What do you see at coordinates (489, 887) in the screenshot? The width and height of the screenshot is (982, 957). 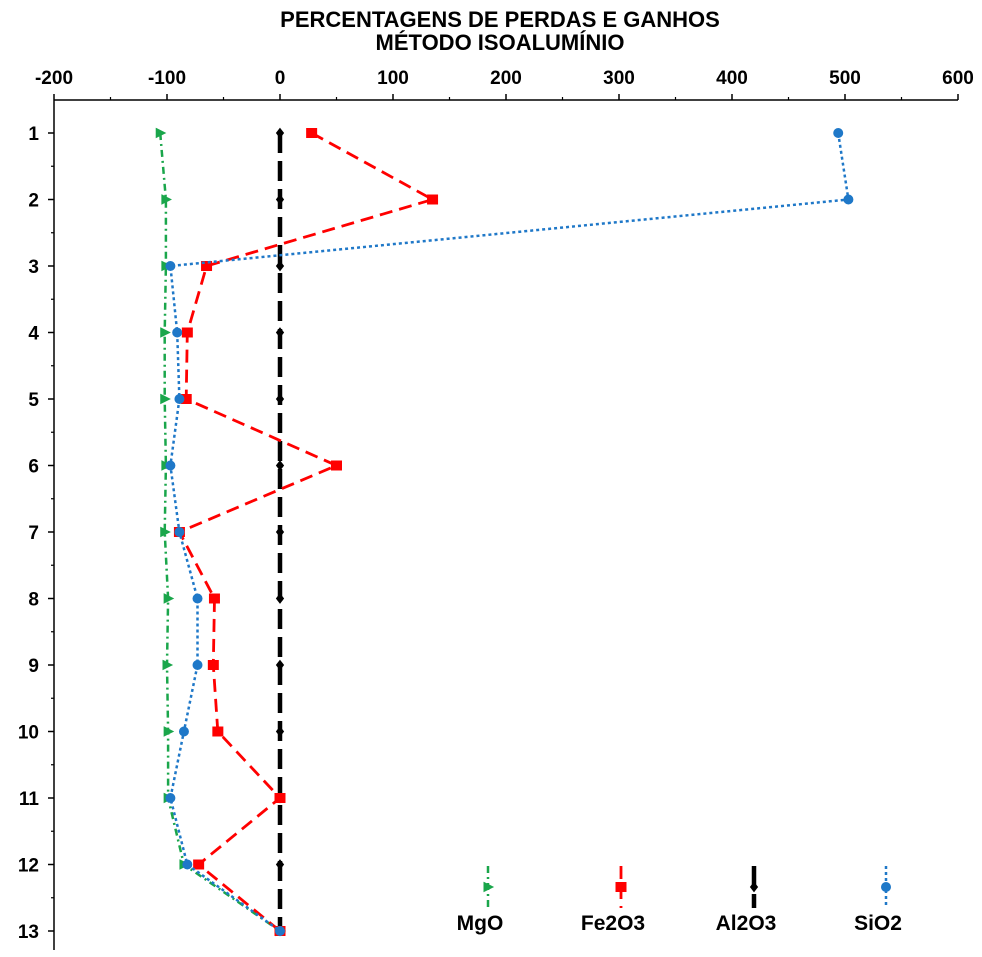 I see `legend-marker-mgo` at bounding box center [489, 887].